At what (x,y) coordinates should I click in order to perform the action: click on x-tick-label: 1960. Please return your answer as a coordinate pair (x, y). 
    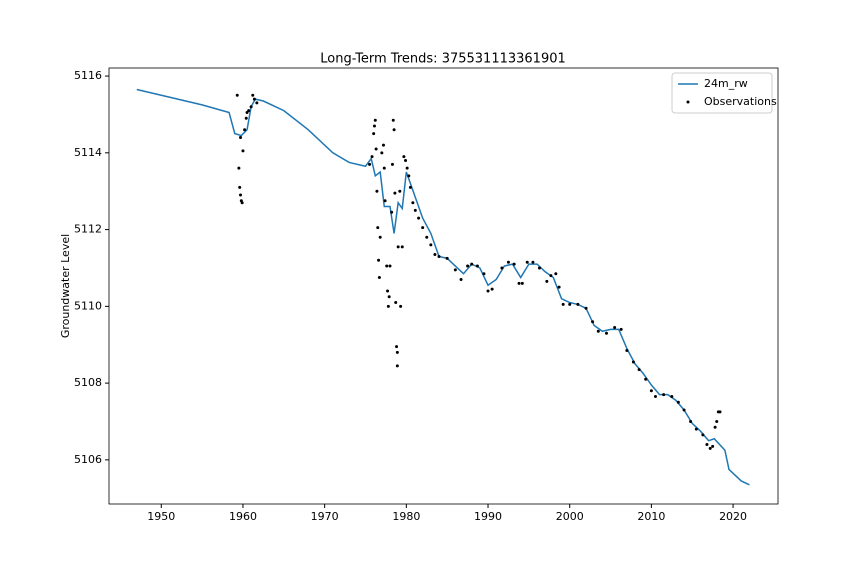
    Looking at the image, I should click on (243, 516).